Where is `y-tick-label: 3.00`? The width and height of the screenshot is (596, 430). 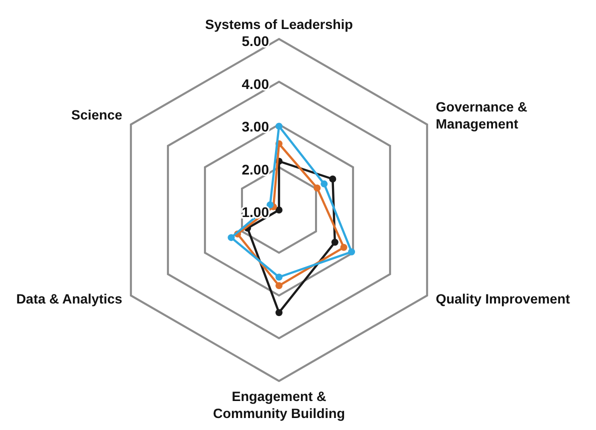 y-tick-label: 3.00 is located at coordinates (256, 126).